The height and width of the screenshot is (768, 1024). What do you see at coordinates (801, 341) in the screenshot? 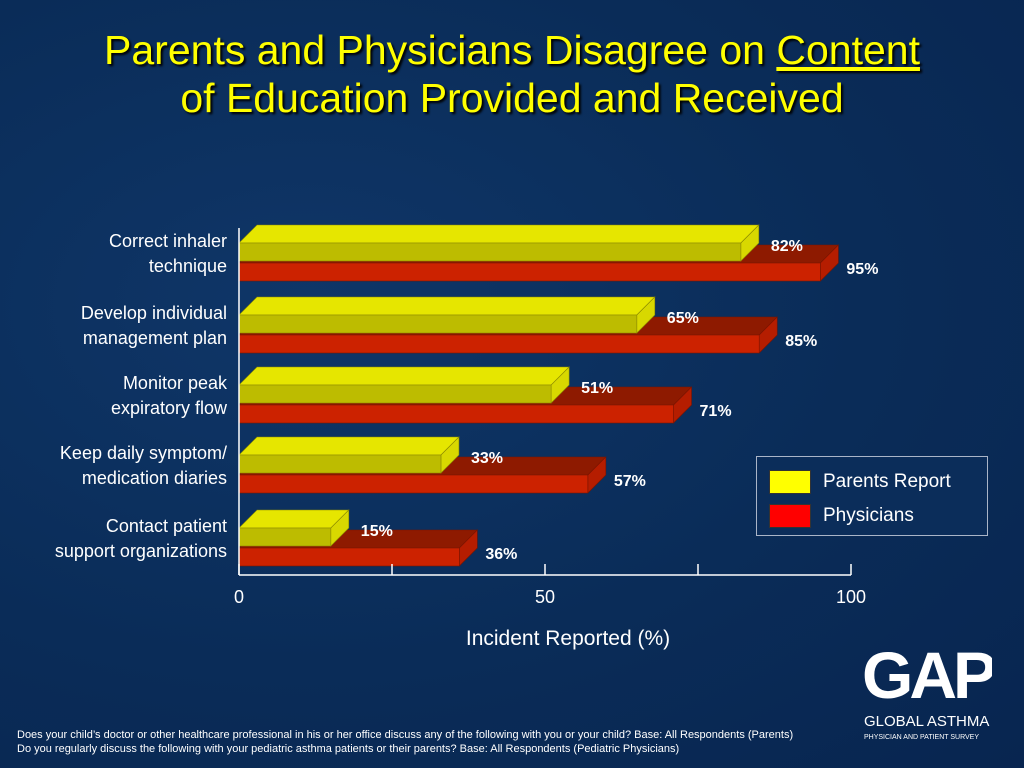
I see `value-label-physicians-1: 85%` at bounding box center [801, 341].